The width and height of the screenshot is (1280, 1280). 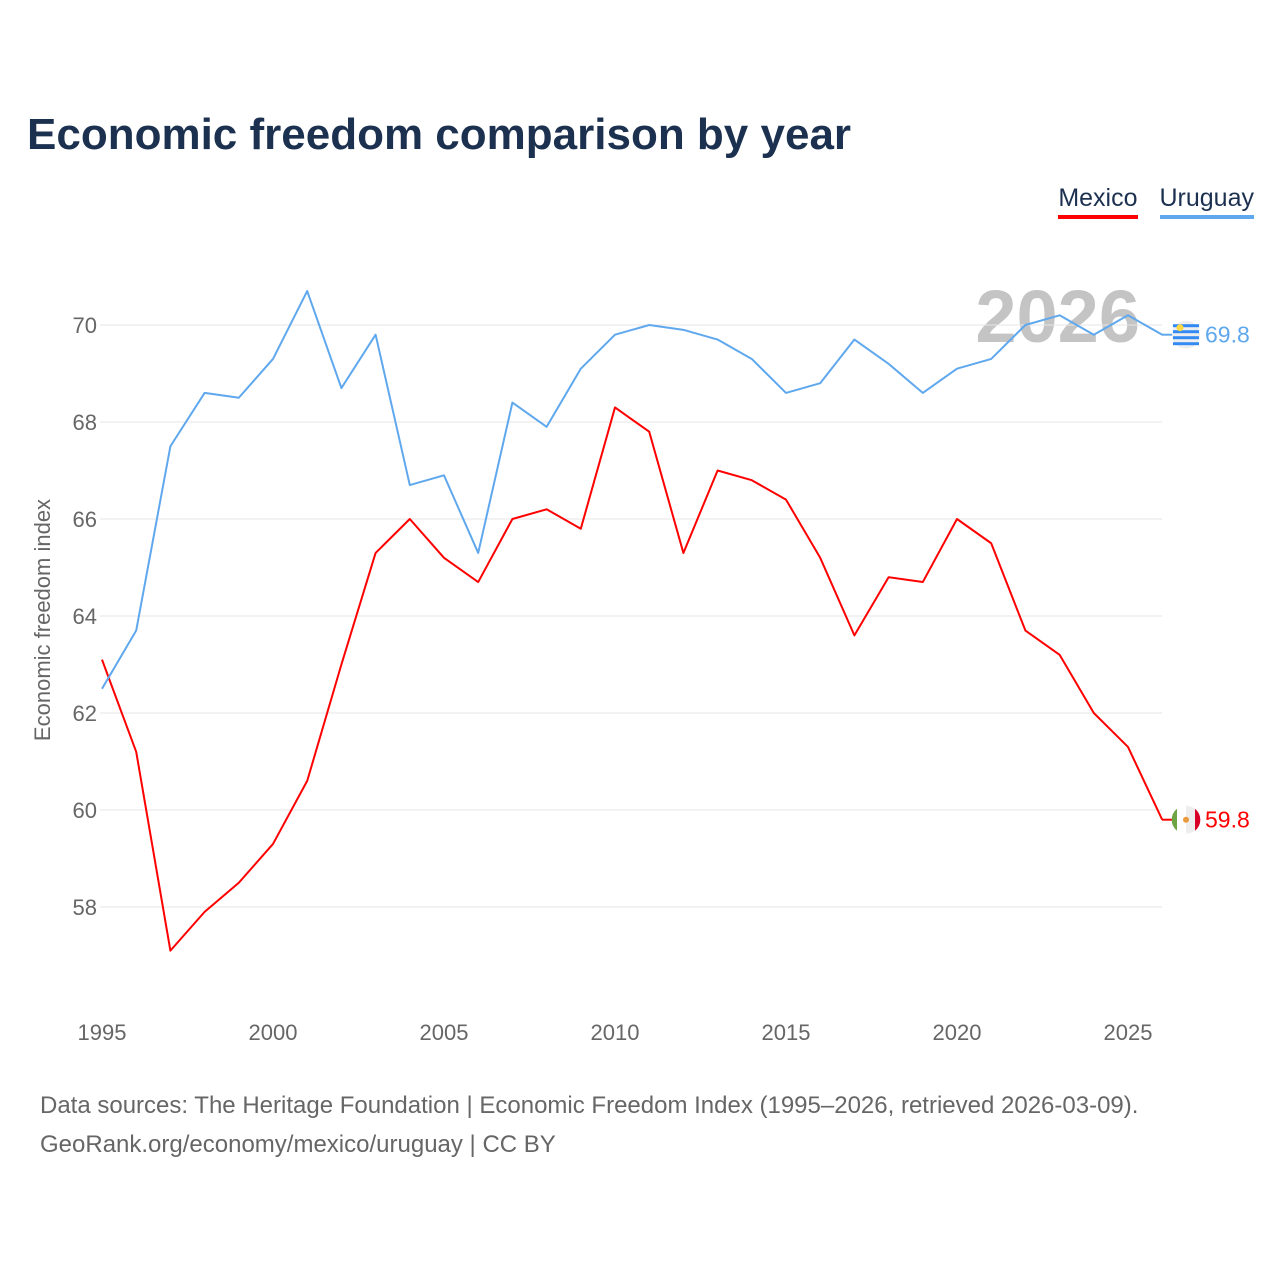 I want to click on end-value-label-mexico: 59.8, so click(x=1227, y=820).